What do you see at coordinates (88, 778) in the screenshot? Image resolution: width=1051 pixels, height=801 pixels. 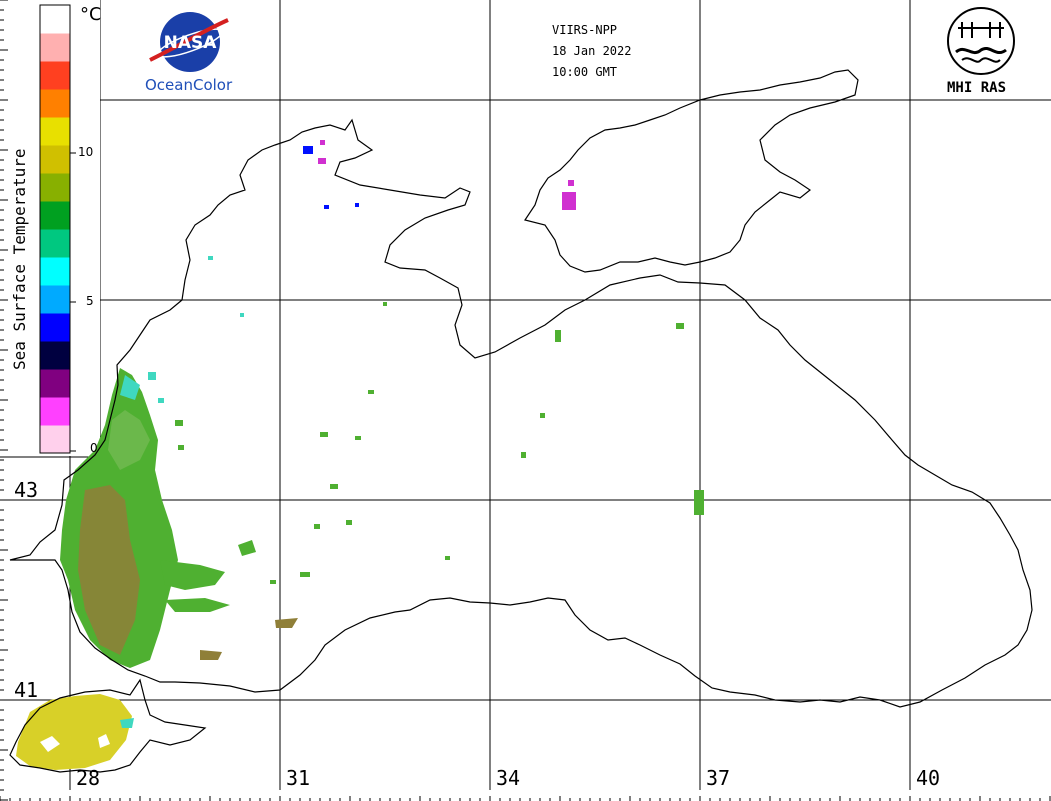 I see `lon-label-28: 28` at bounding box center [88, 778].